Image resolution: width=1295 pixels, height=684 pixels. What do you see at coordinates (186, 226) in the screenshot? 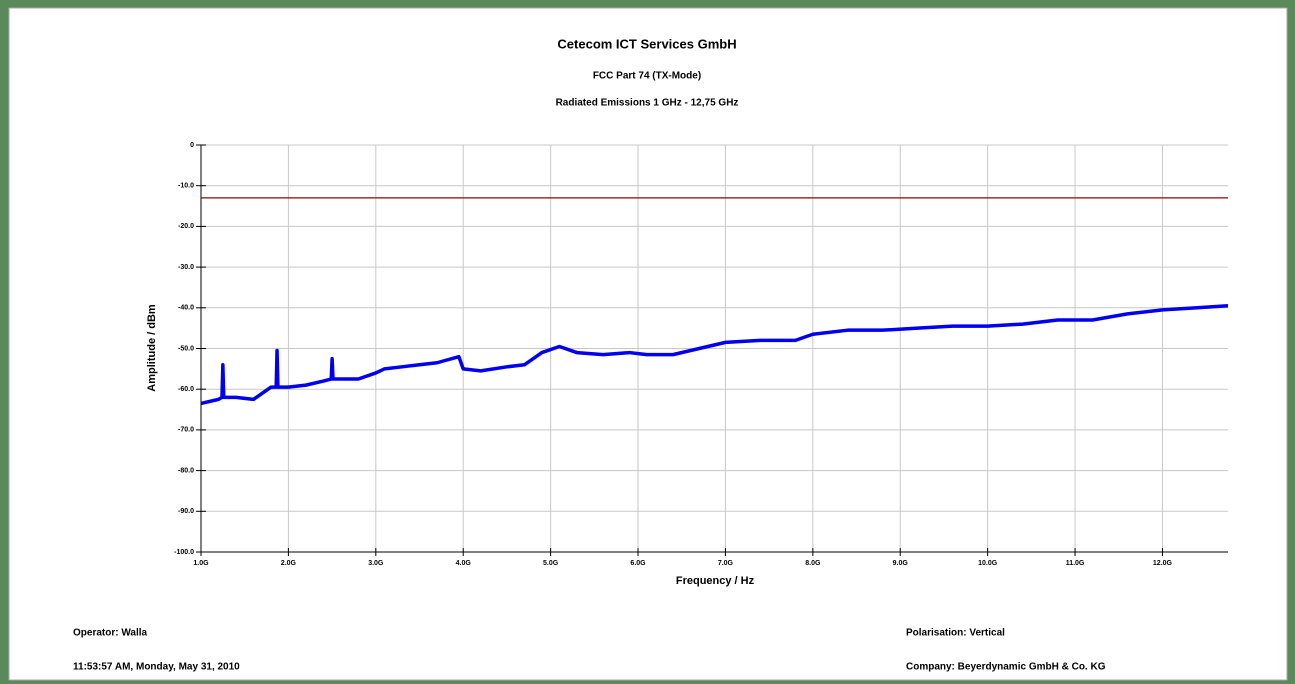
I see `y-tick-label: -20.0` at bounding box center [186, 226].